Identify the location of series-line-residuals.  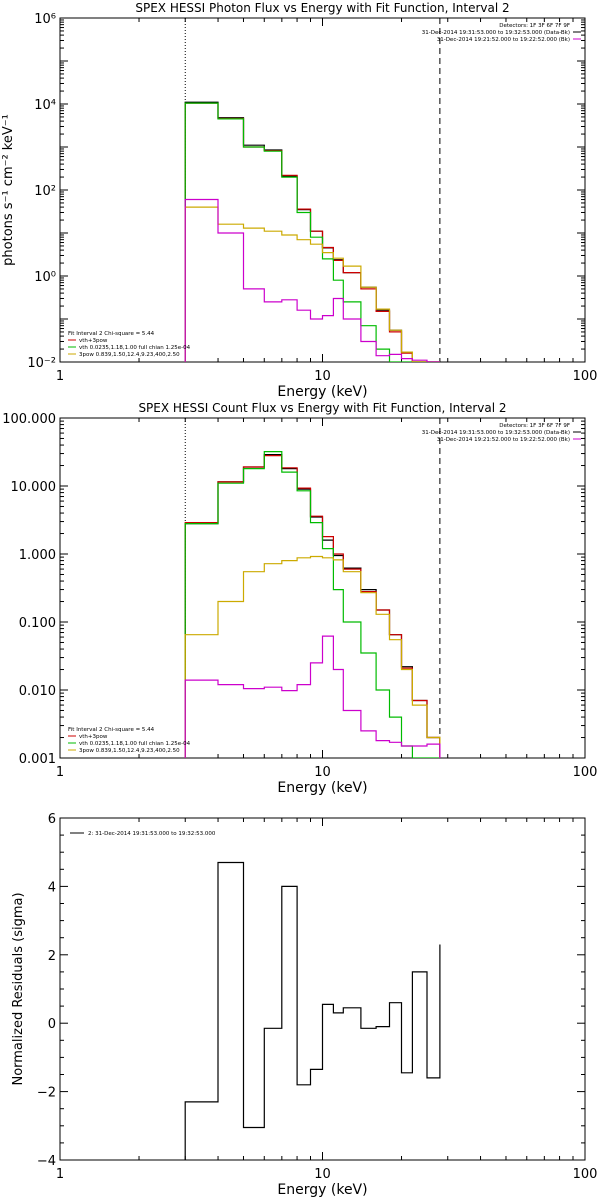
(312, 1010).